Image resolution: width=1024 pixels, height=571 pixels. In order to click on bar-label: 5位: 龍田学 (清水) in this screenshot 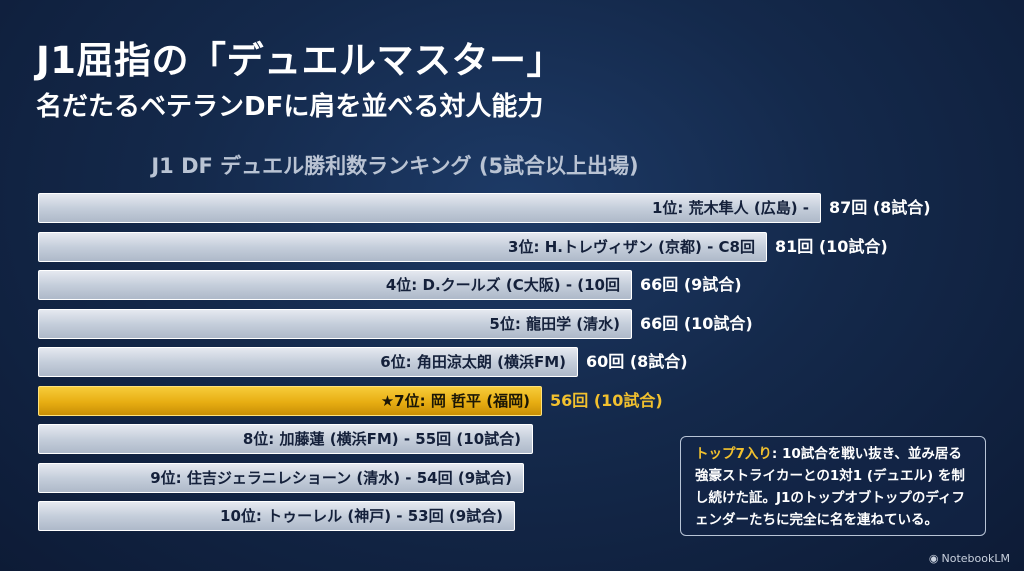, I will do `click(554, 324)`.